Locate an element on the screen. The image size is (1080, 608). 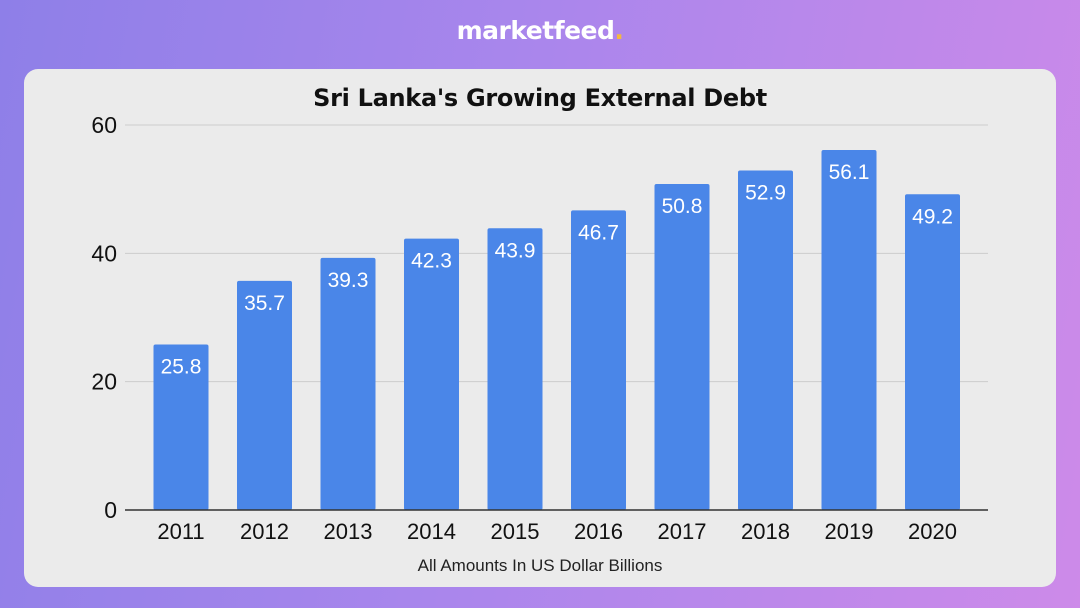
bar-value-label: 25.8 is located at coordinates (181, 366).